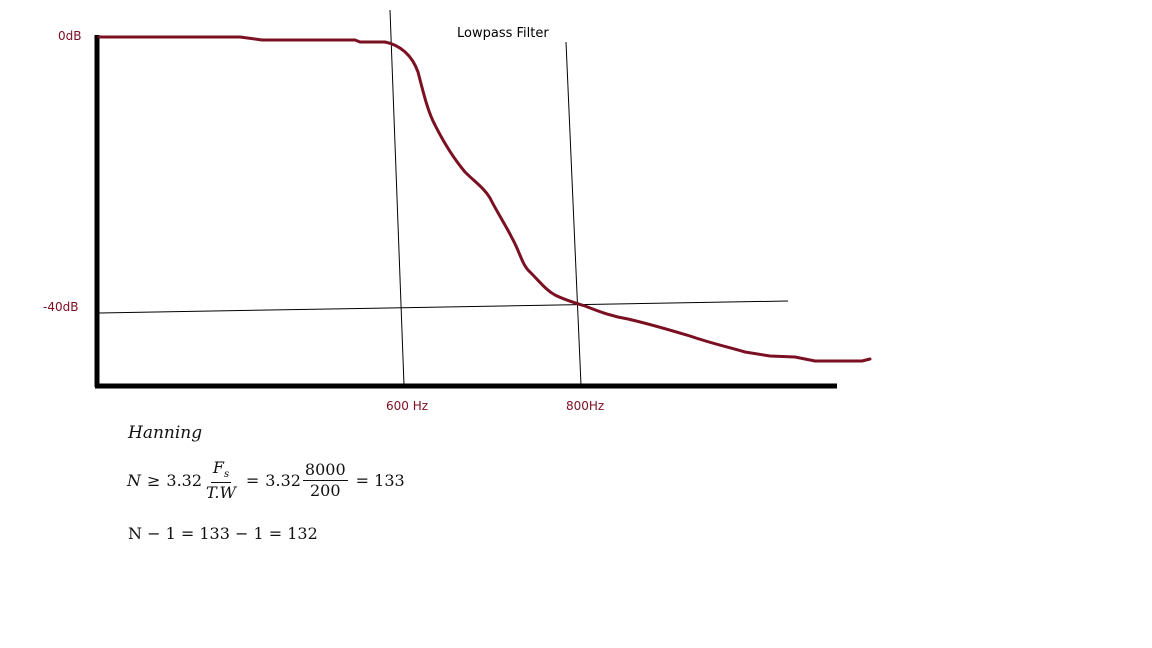 Image resolution: width=1152 pixels, height=648 pixels. What do you see at coordinates (380, 481) in the screenshot?
I see `eq1-result: = 133` at bounding box center [380, 481].